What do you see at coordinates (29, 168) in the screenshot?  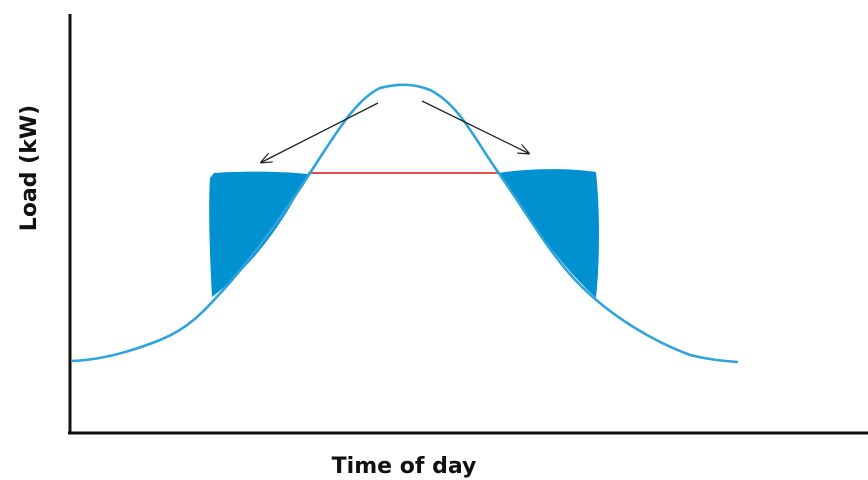 I see `y-axis-label: Load (kW)` at bounding box center [29, 168].